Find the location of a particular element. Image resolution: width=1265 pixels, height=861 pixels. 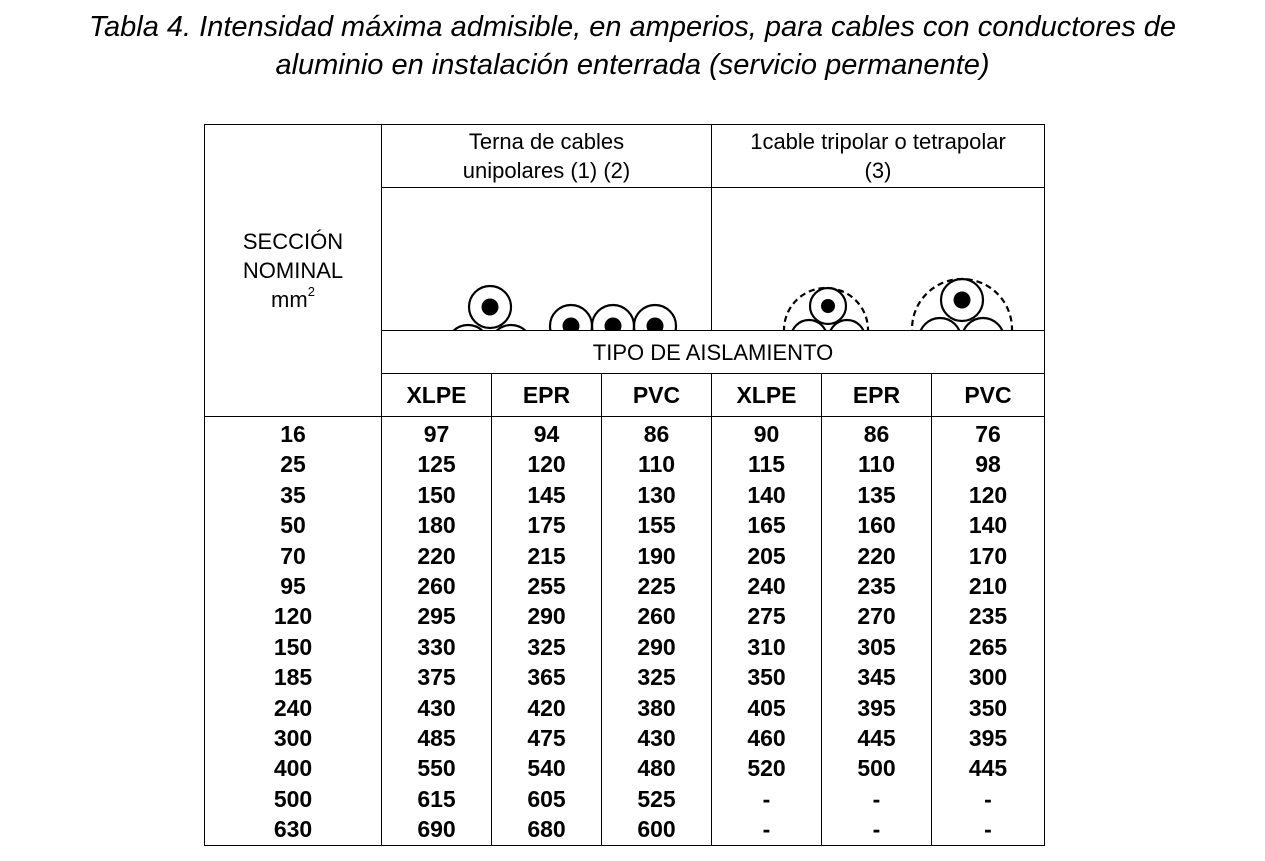

table-row: 25 125 120 110 115 110 98 is located at coordinates (624, 464).